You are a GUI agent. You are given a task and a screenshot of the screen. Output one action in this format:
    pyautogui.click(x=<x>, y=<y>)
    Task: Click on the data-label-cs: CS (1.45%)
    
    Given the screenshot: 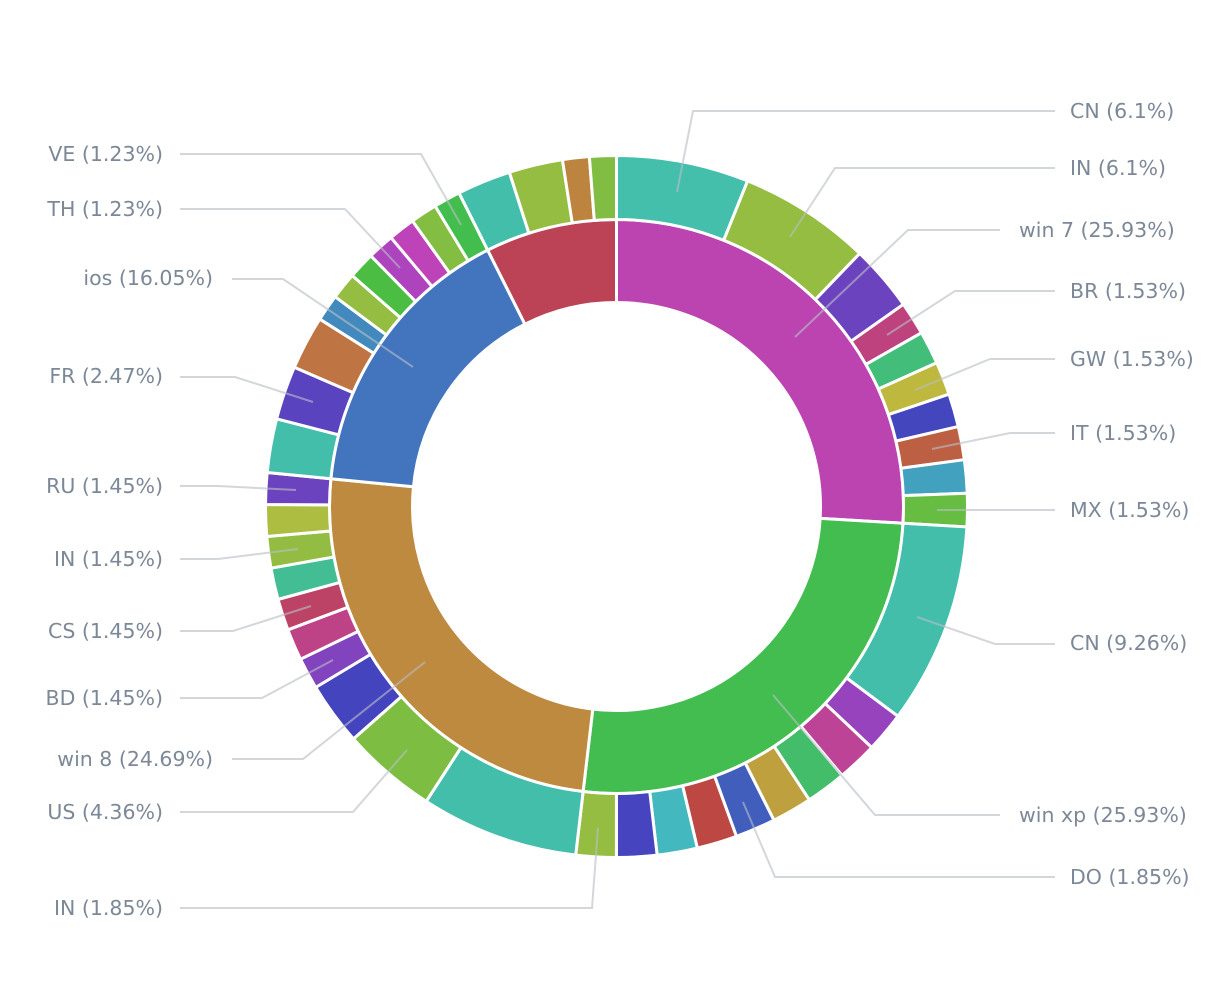 What is the action you would take?
    pyautogui.click(x=105, y=631)
    